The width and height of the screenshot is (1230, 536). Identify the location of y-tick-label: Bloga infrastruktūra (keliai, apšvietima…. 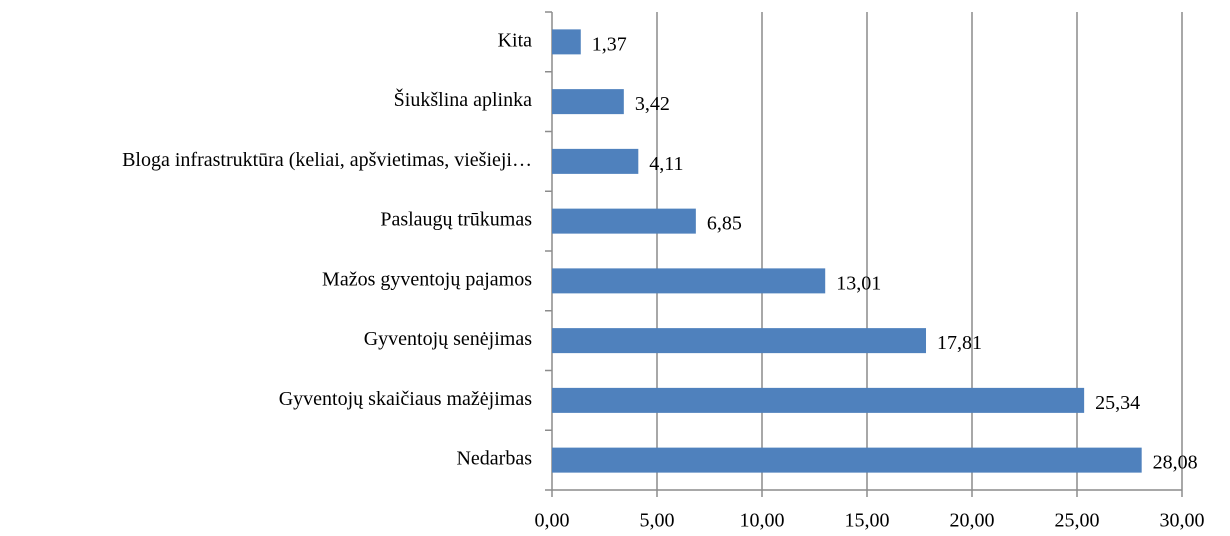
(327, 160).